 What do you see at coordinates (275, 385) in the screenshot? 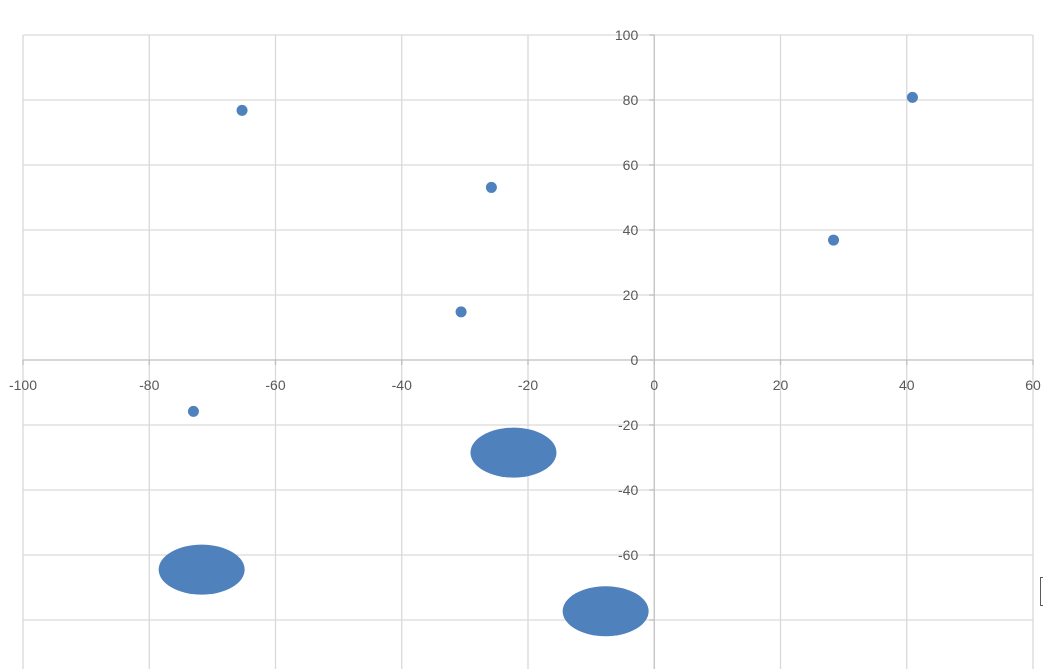
I see `x-tick-label: -60` at bounding box center [275, 385].